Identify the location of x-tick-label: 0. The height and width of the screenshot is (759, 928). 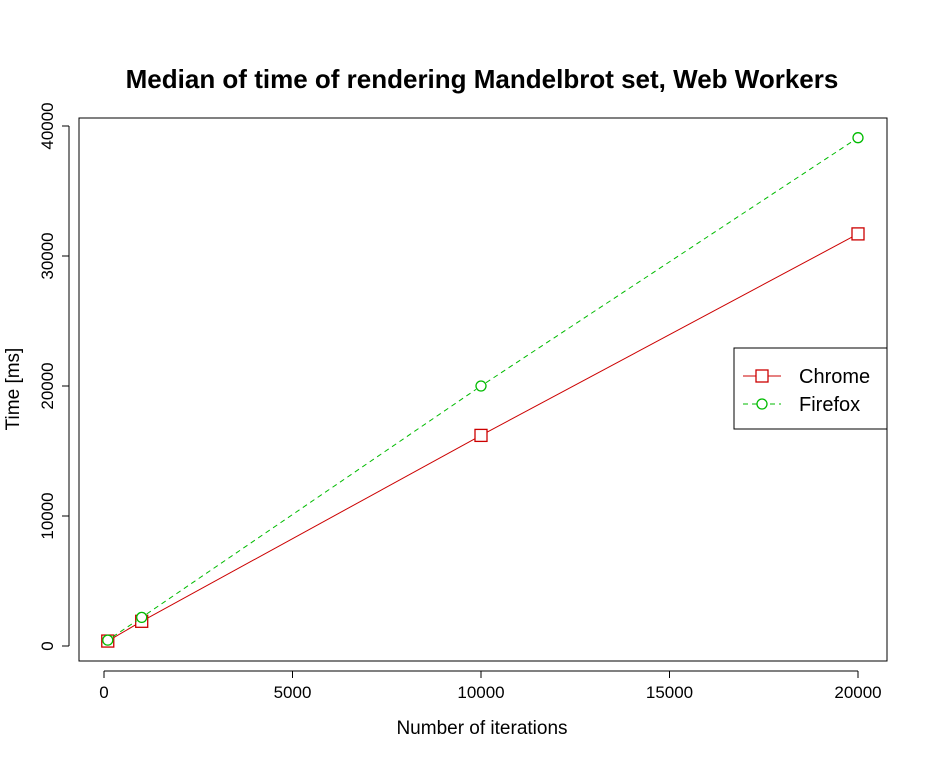
(103, 692).